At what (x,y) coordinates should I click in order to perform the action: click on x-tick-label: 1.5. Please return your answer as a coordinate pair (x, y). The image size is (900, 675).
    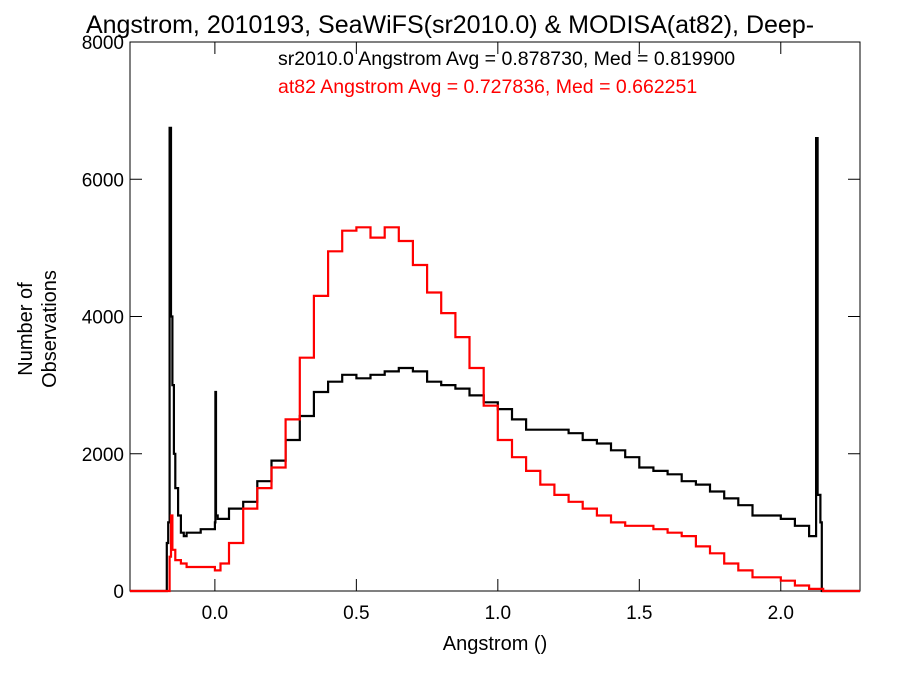
    Looking at the image, I should click on (639, 613).